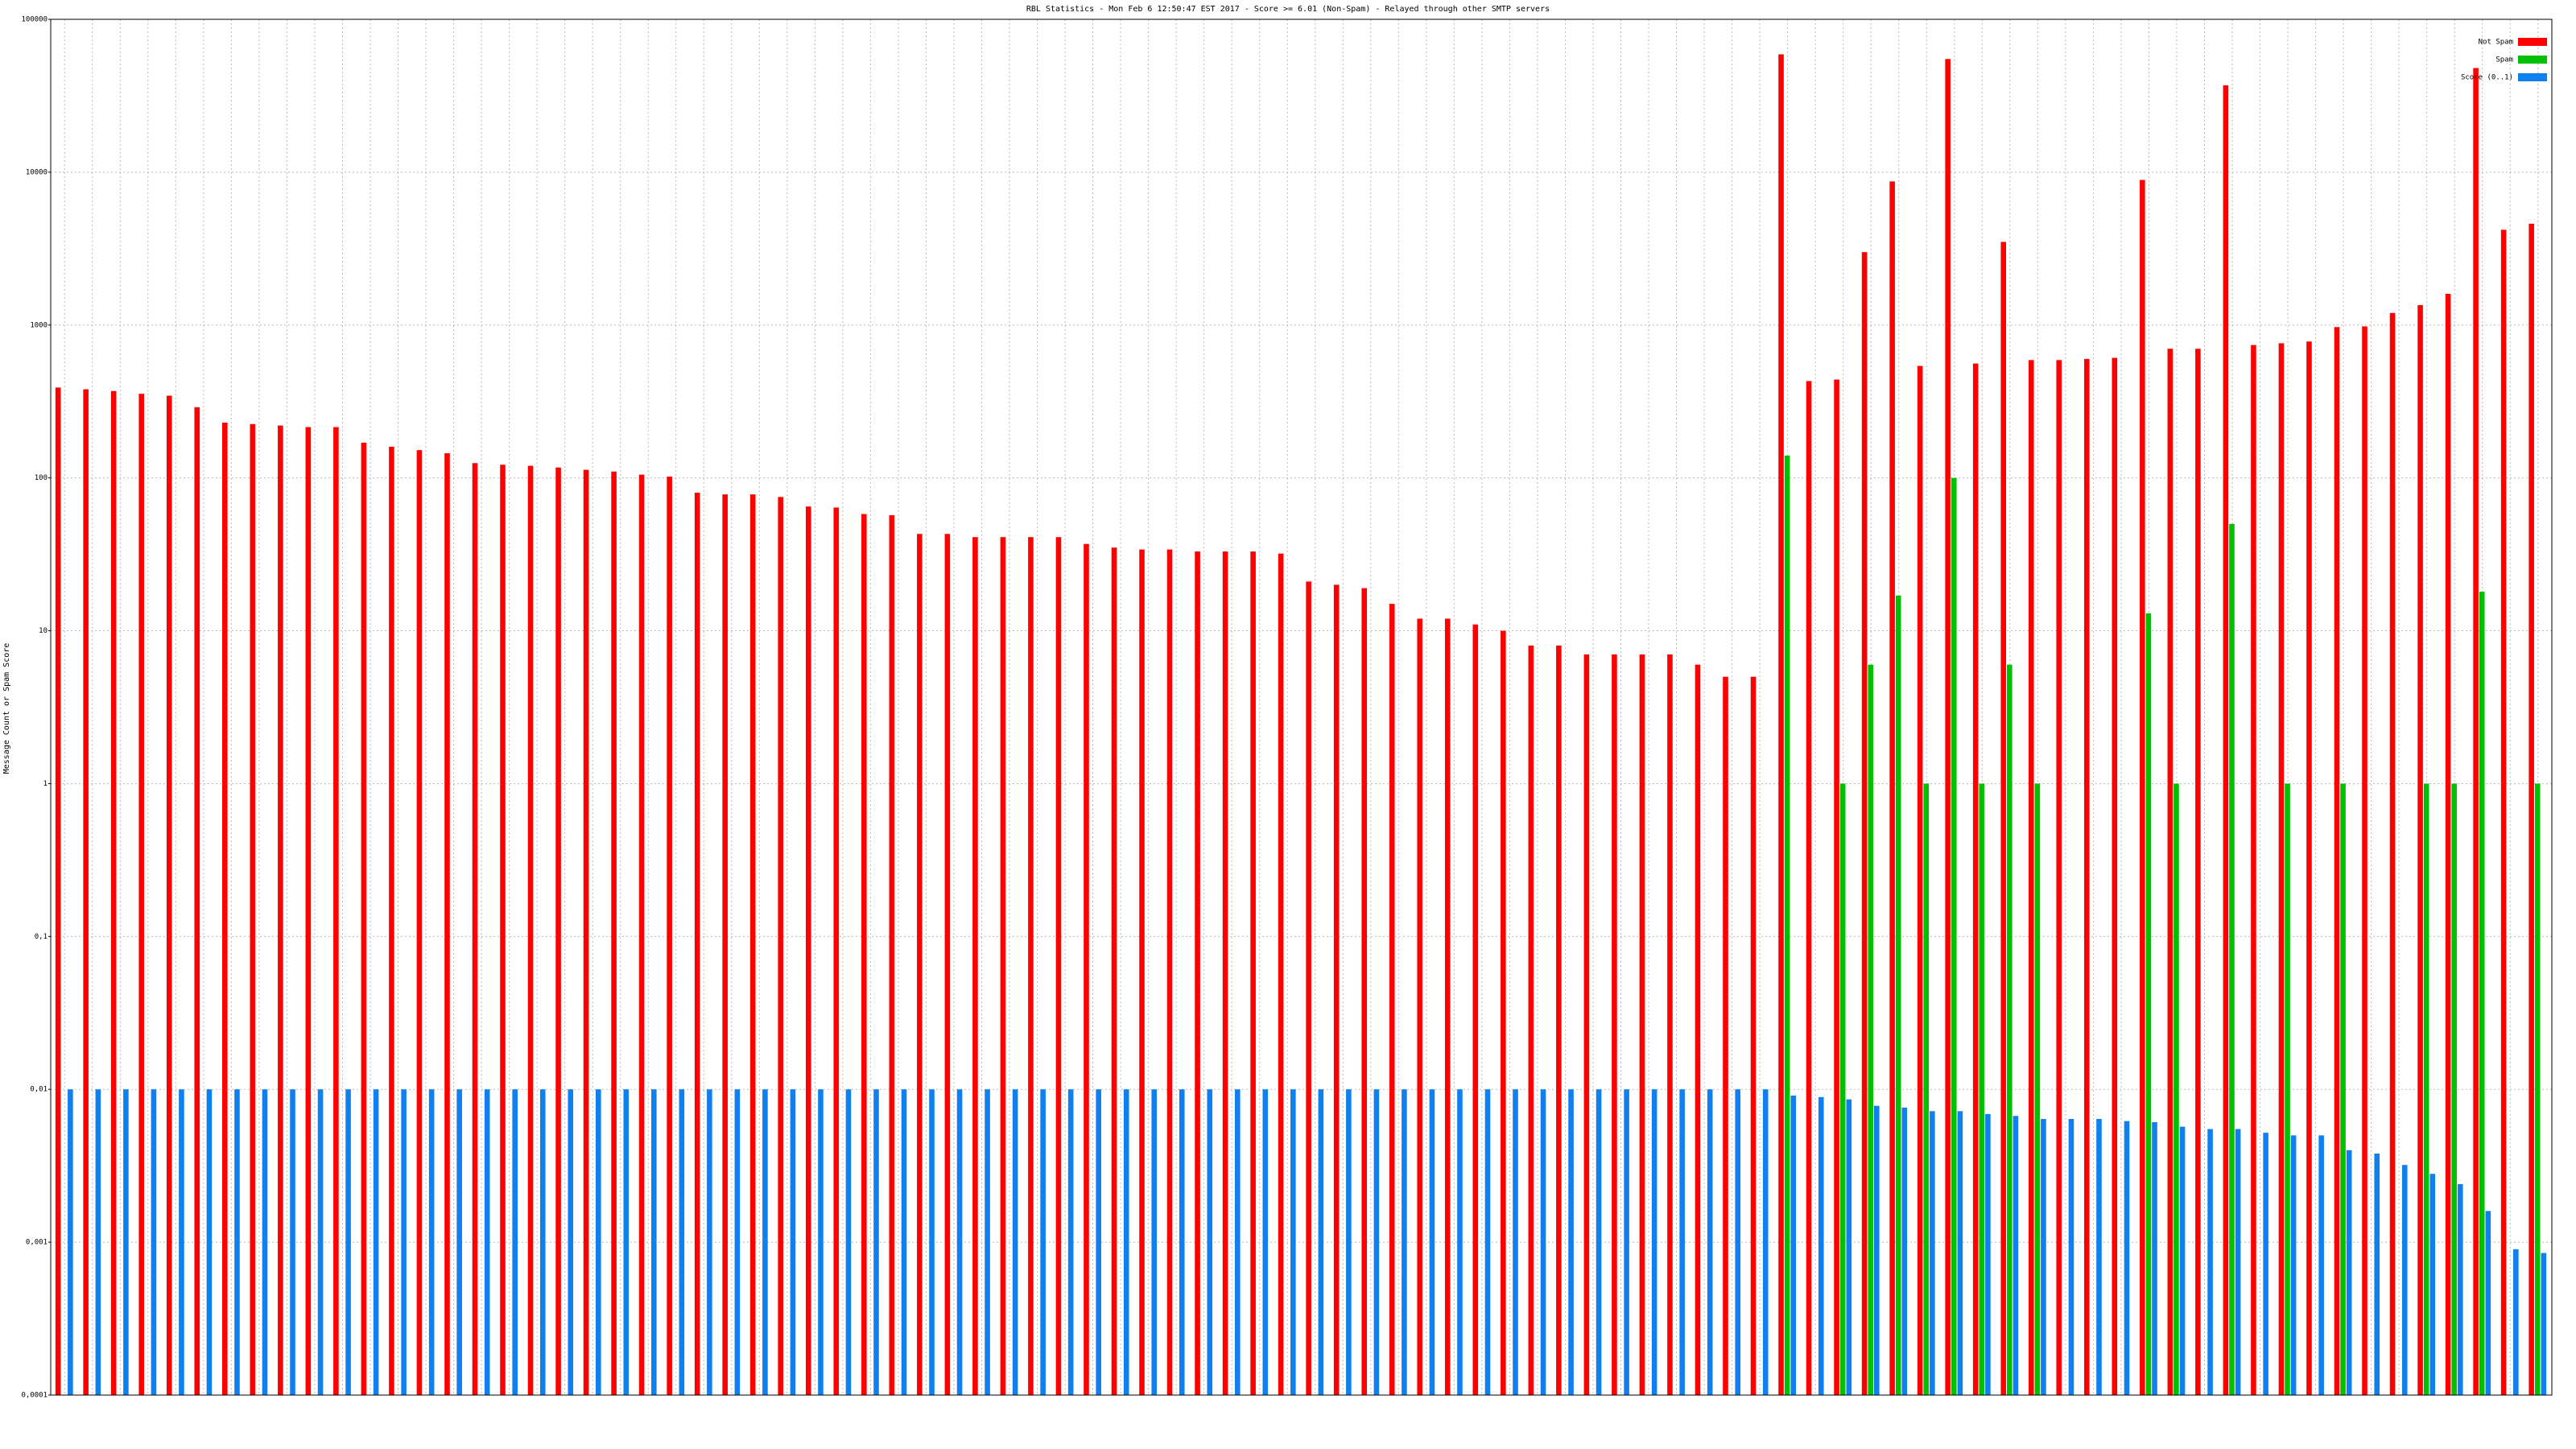  I want to click on y-tick-label: 1, so click(45, 784).